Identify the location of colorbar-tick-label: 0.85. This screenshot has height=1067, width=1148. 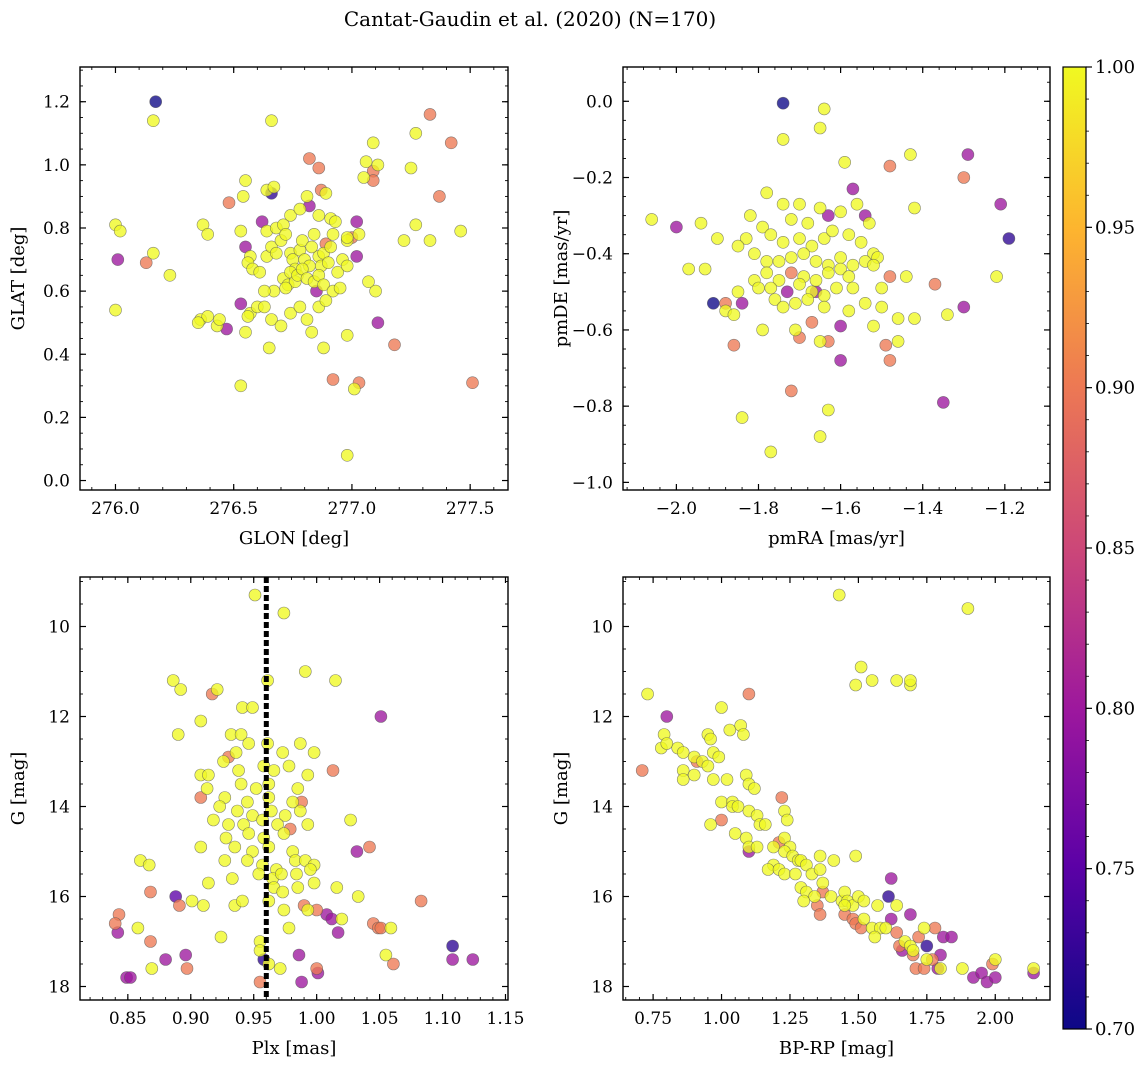
(1115, 548).